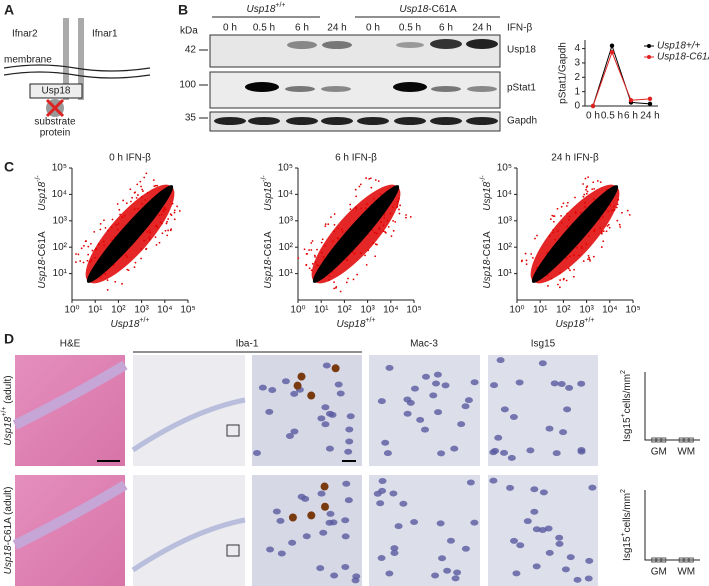  I want to click on lane-label: 24 h, so click(481, 28).